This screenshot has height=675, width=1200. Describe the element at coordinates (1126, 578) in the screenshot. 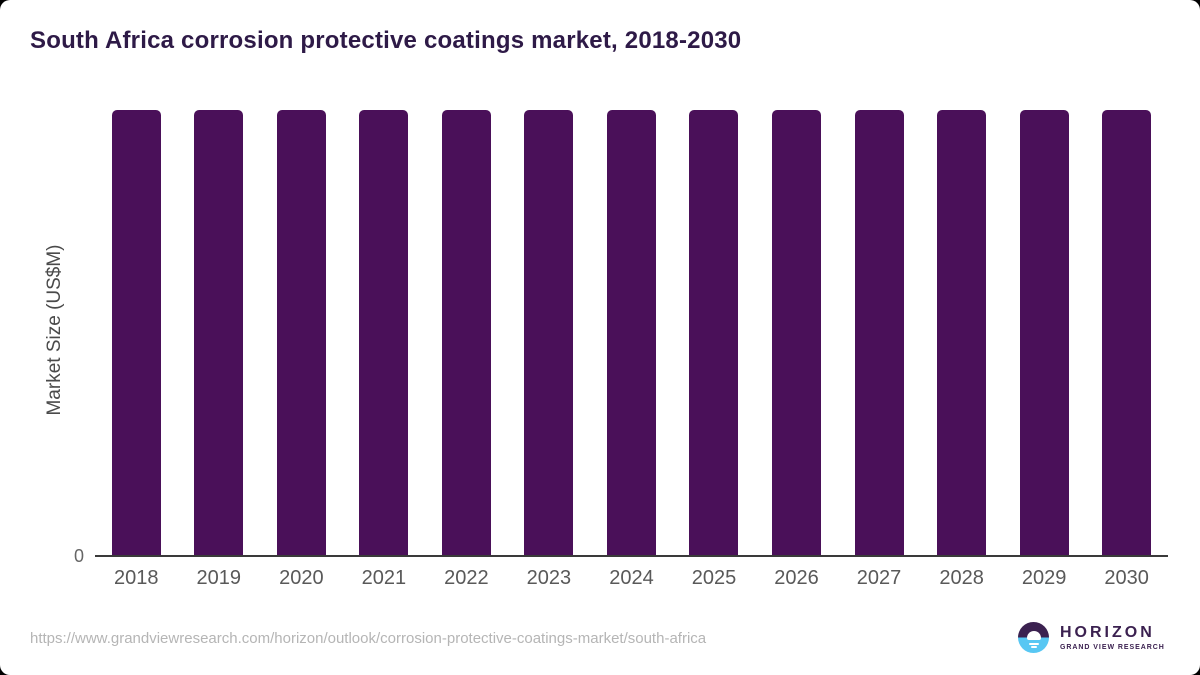

I see `x-tick-label-2030: 2030` at that location.